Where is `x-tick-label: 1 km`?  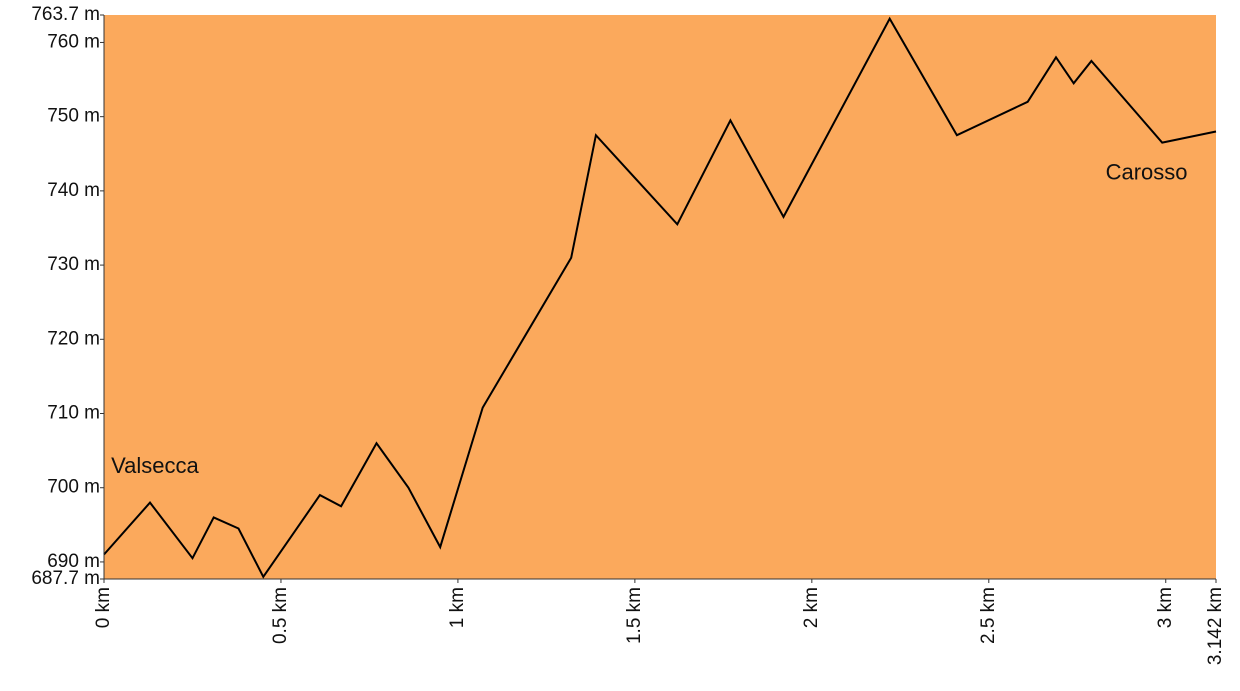
x-tick-label: 1 km is located at coordinates (457, 607).